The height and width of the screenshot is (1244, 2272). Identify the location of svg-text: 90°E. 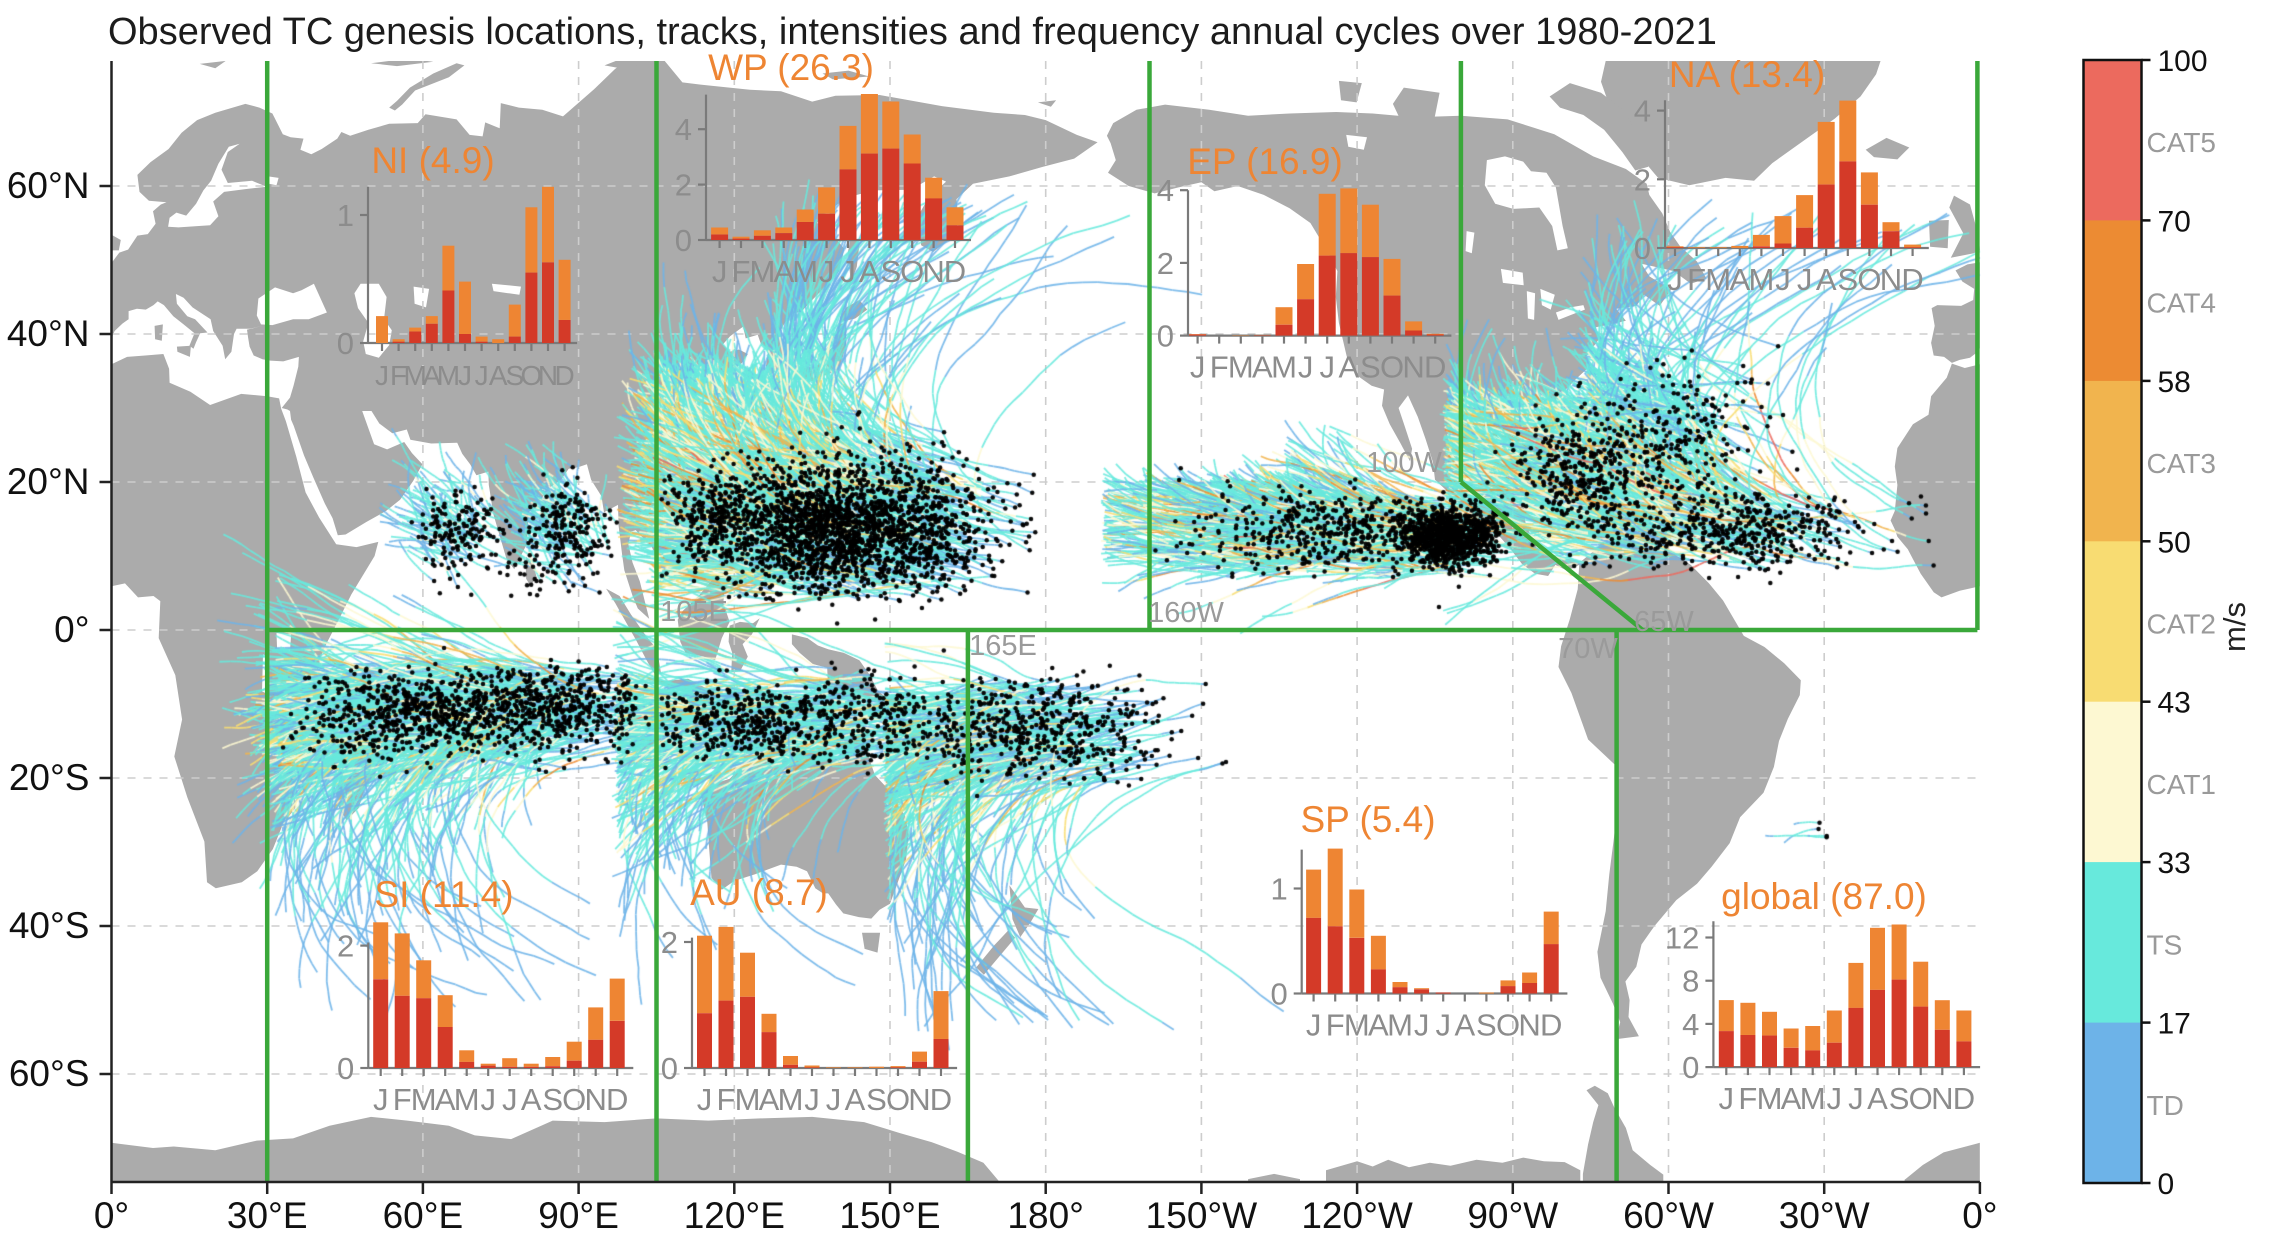
(578, 1215).